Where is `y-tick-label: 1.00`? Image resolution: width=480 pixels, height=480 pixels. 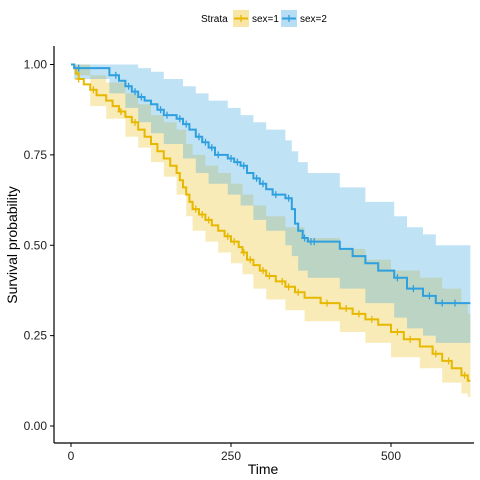
y-tick-label: 1.00 is located at coordinates (36, 65).